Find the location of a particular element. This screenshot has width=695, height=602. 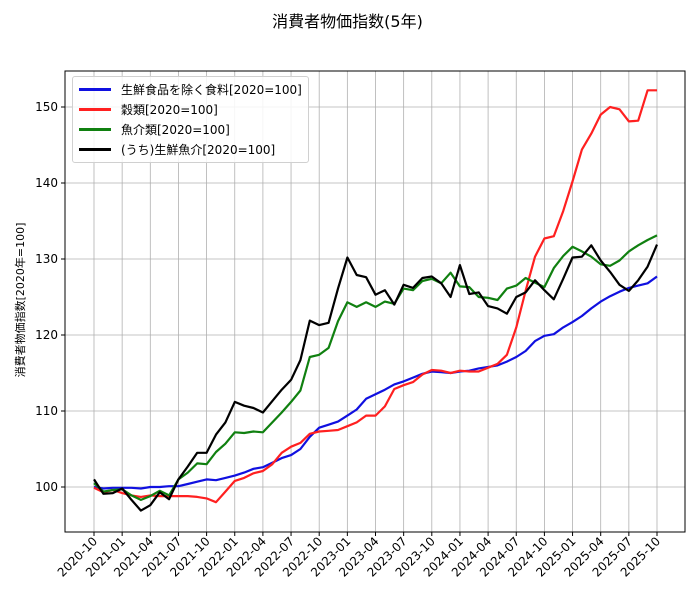

legend-item-fish-seafood: 魚介類[2020=100] is located at coordinates (190, 129).